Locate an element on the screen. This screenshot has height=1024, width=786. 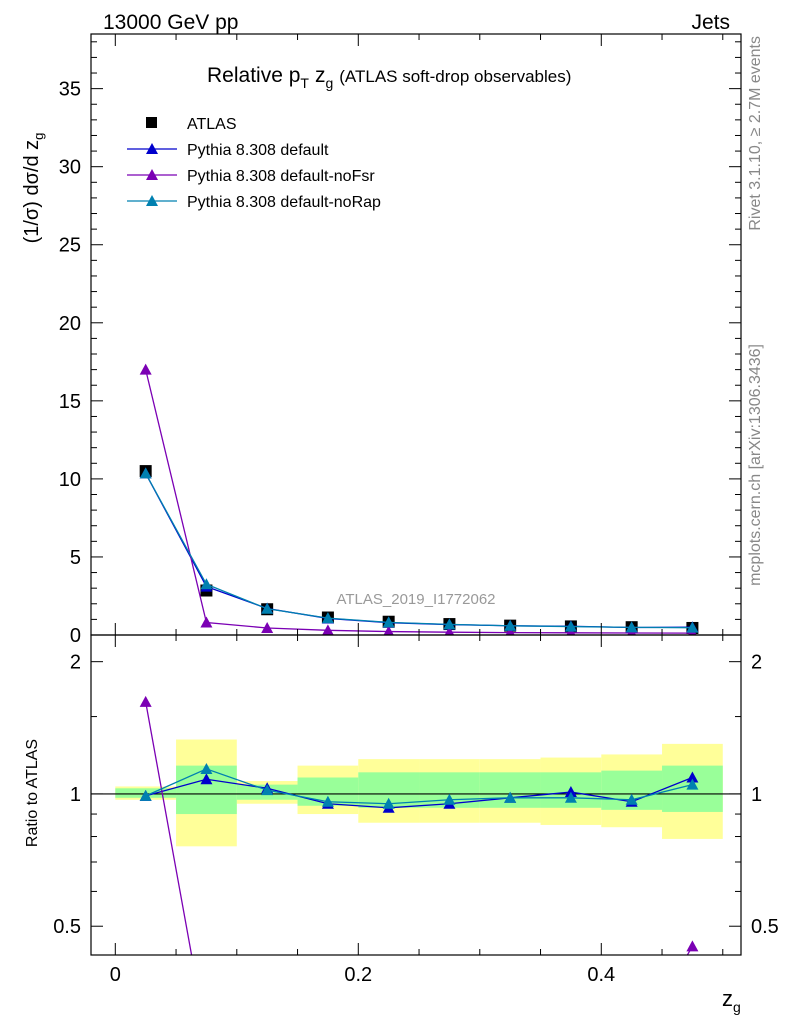
legend-label-norap: Pythia 8.308 default-noRap is located at coordinates (284, 202).